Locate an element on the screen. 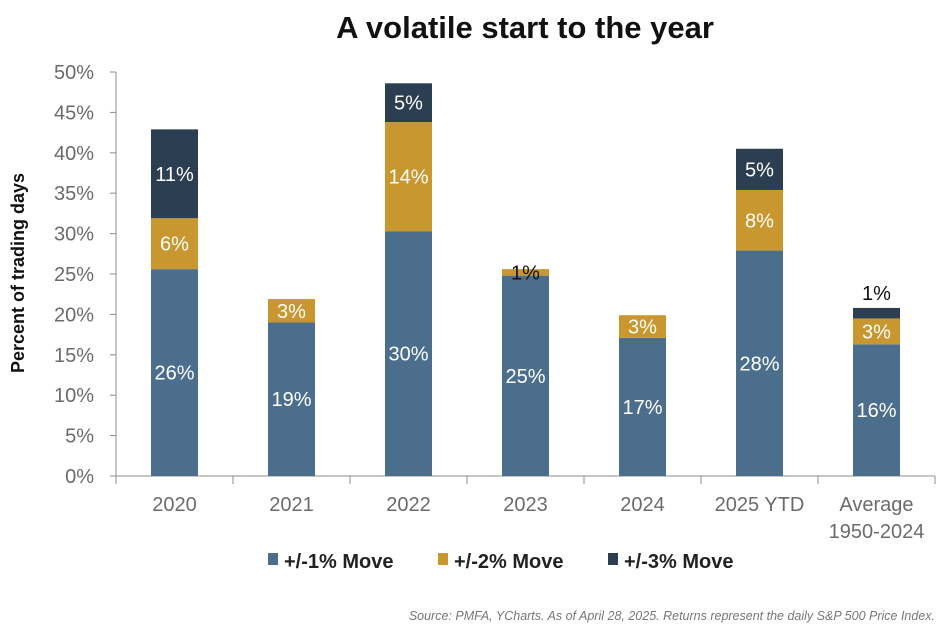  y-tick-label: 45% is located at coordinates (74, 113).